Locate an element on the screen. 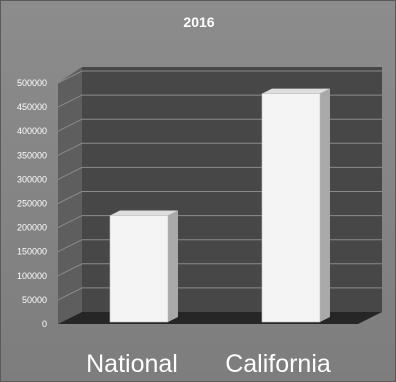 Image resolution: width=396 pixels, height=382 pixels. y-tick-label: 450000 is located at coordinates (32, 107).